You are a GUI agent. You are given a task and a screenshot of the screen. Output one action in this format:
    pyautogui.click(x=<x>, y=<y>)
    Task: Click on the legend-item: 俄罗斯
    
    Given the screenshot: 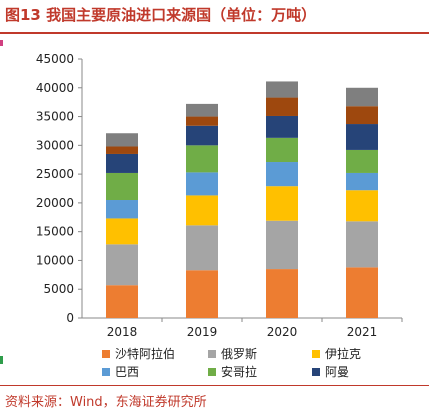 What is the action you would take?
    pyautogui.click(x=232, y=353)
    